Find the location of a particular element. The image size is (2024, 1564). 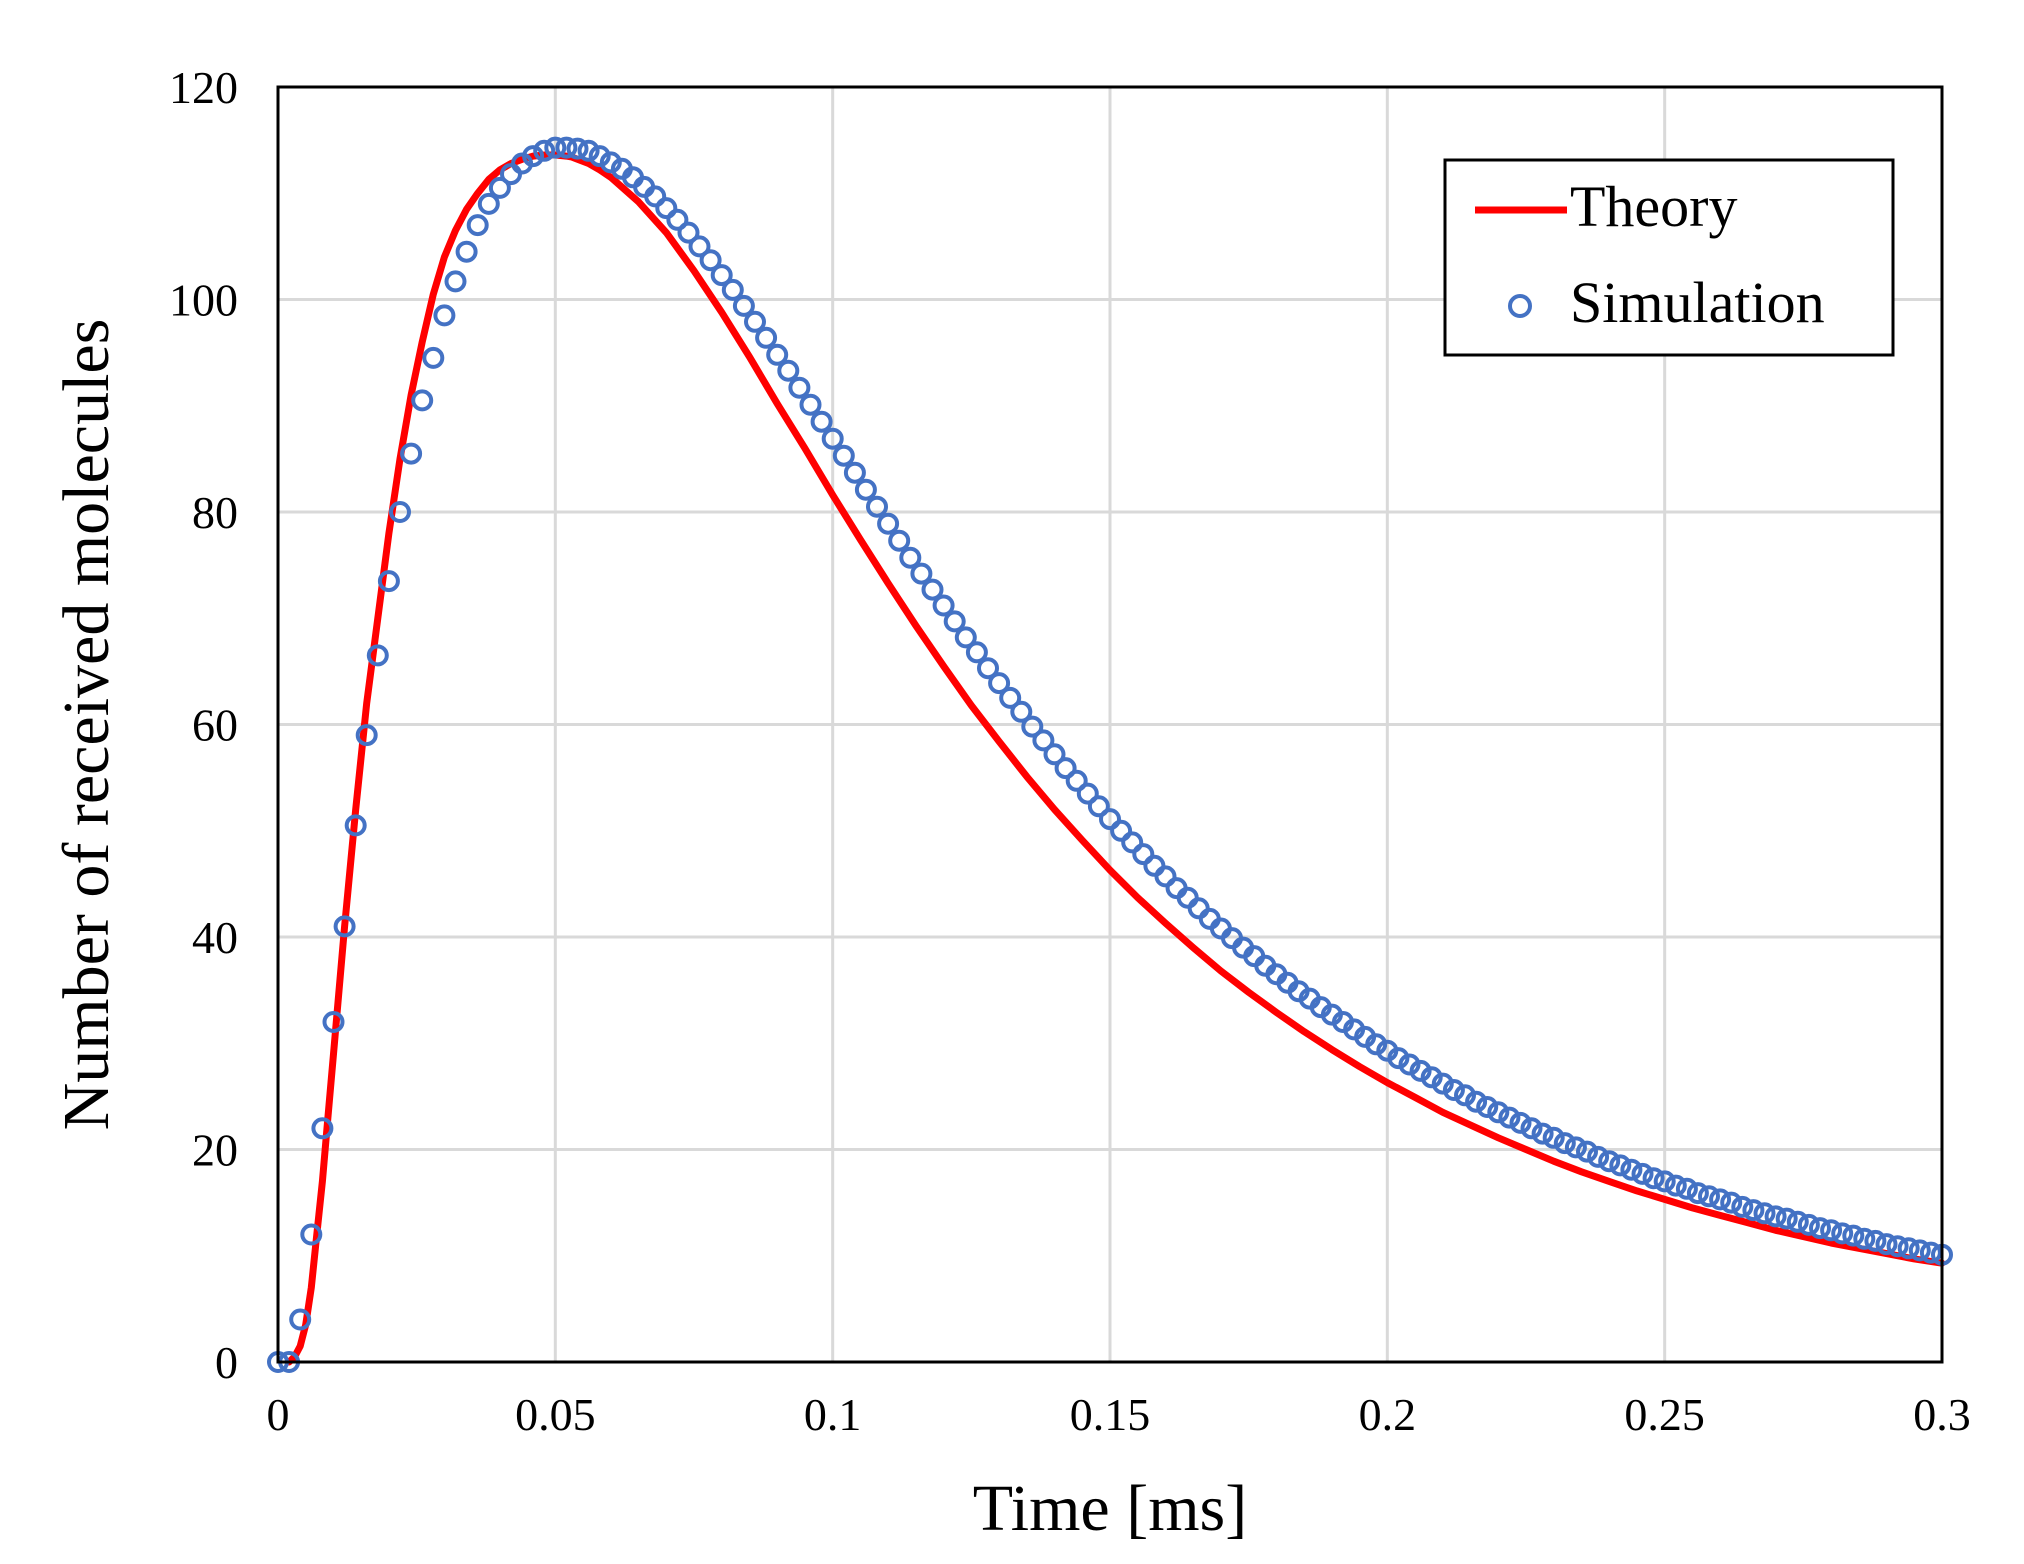

x-tick-label: 0.15 is located at coordinates (1110, 1414).